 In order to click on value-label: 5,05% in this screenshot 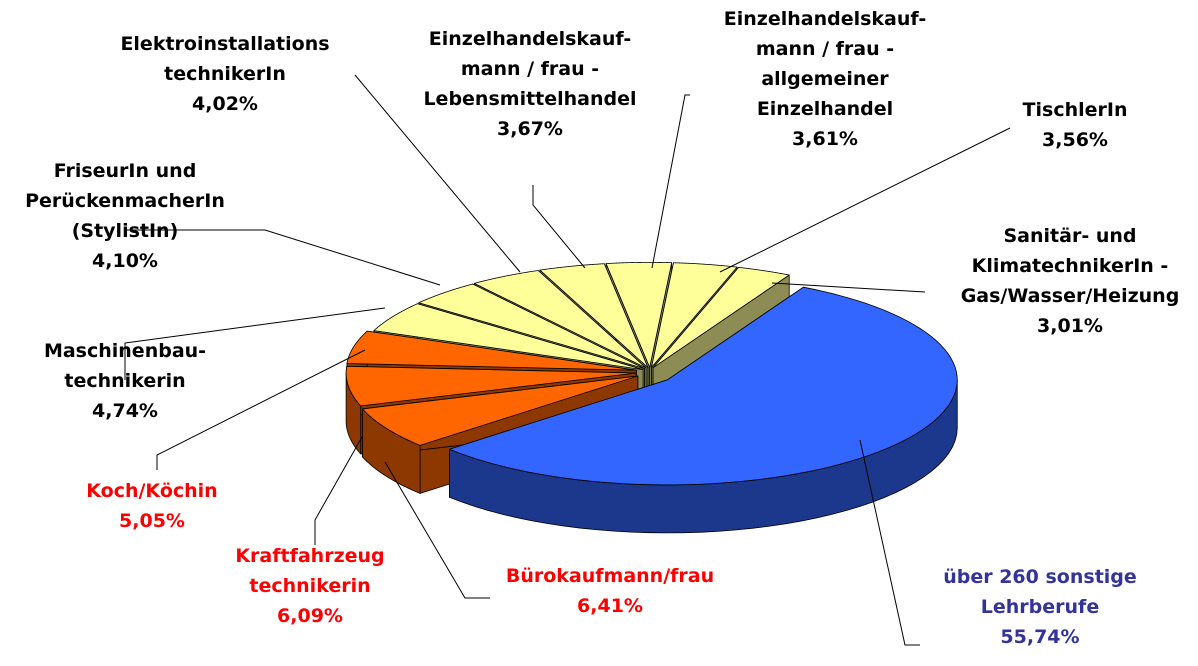, I will do `click(152, 521)`.